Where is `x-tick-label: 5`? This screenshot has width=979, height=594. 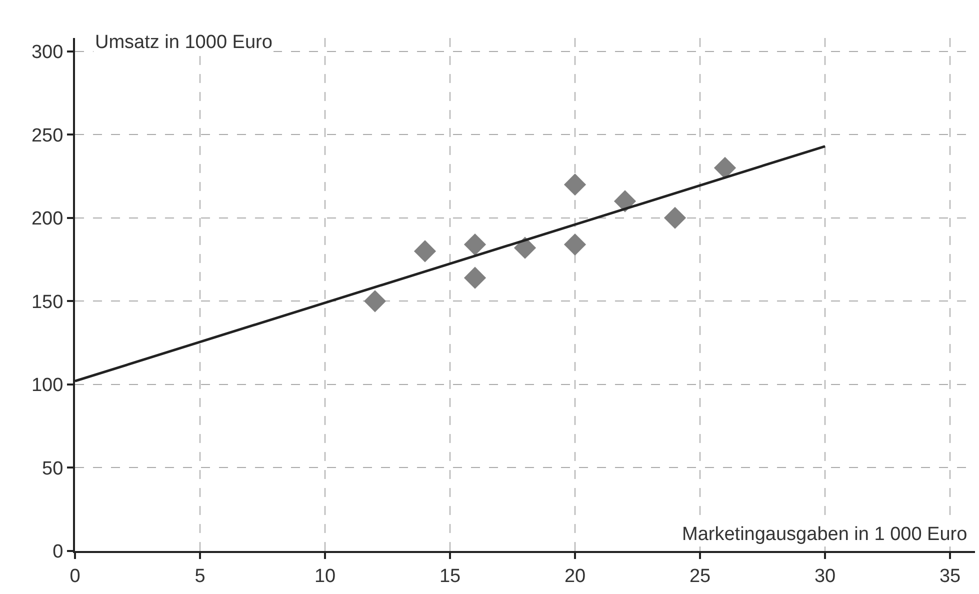
x-tick-label: 5 is located at coordinates (200, 576).